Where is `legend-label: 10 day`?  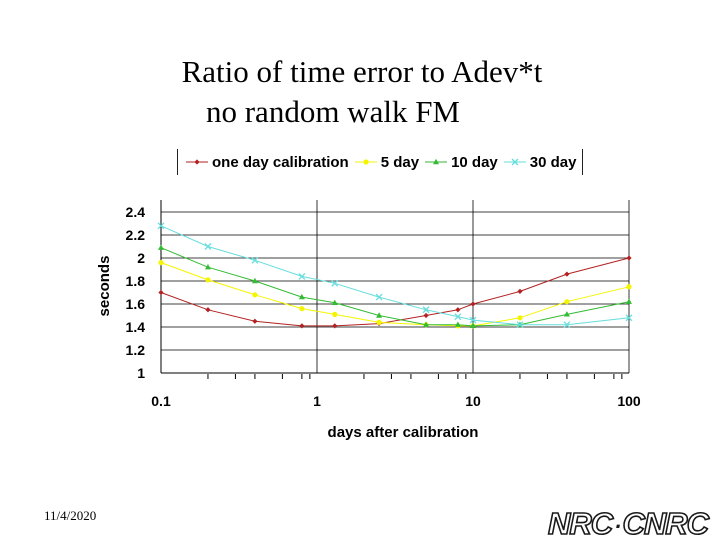 legend-label: 10 day is located at coordinates (474, 162).